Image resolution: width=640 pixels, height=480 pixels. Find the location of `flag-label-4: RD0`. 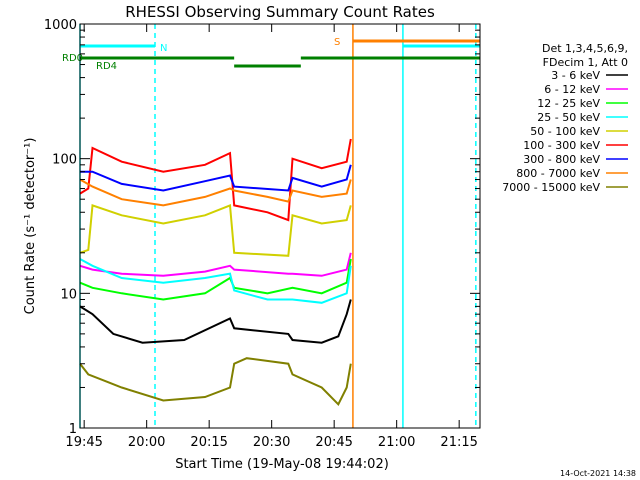

flag-label-4: RD0 is located at coordinates (72, 58).